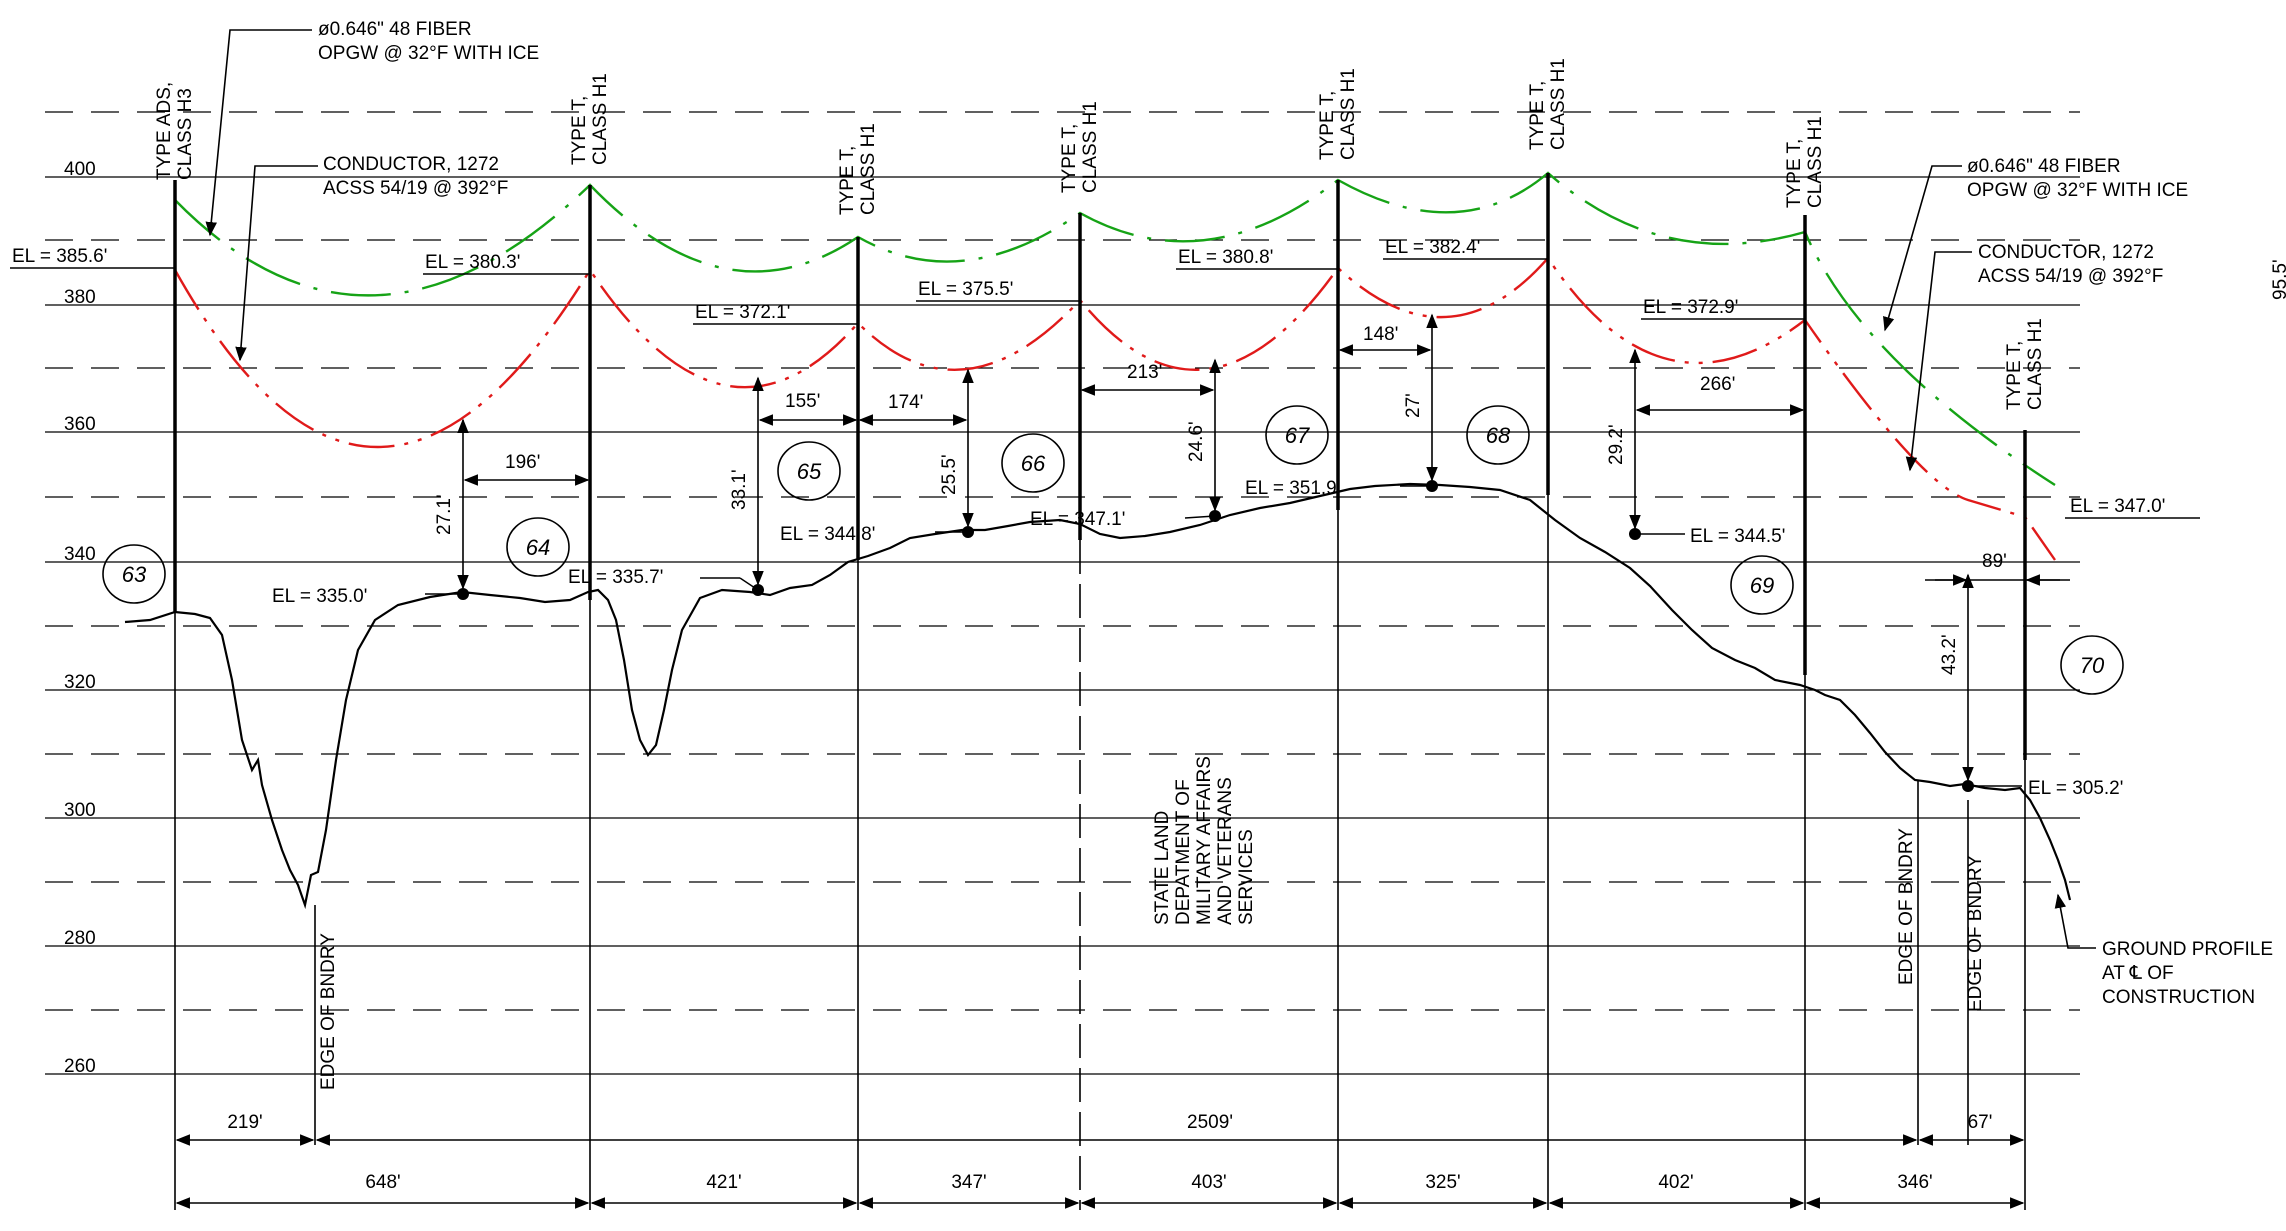 The image size is (2286, 1231). What do you see at coordinates (1432, 247) in the screenshot?
I see `el-label-68: EL = 382.4'` at bounding box center [1432, 247].